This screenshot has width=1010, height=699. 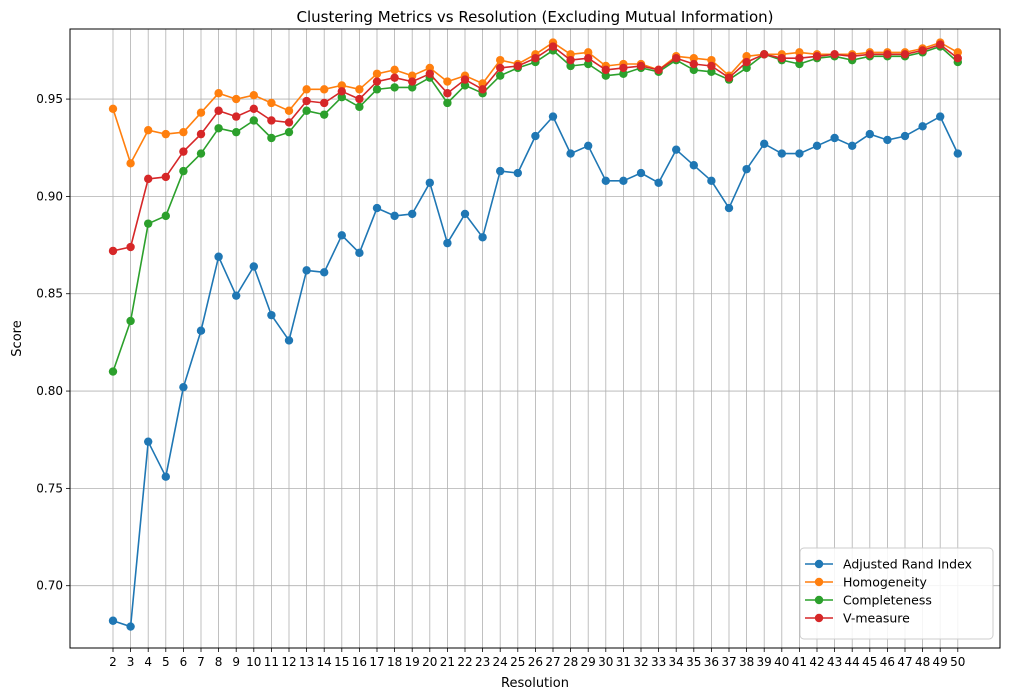 I want to click on x-tick-label: 7, so click(x=201, y=662).